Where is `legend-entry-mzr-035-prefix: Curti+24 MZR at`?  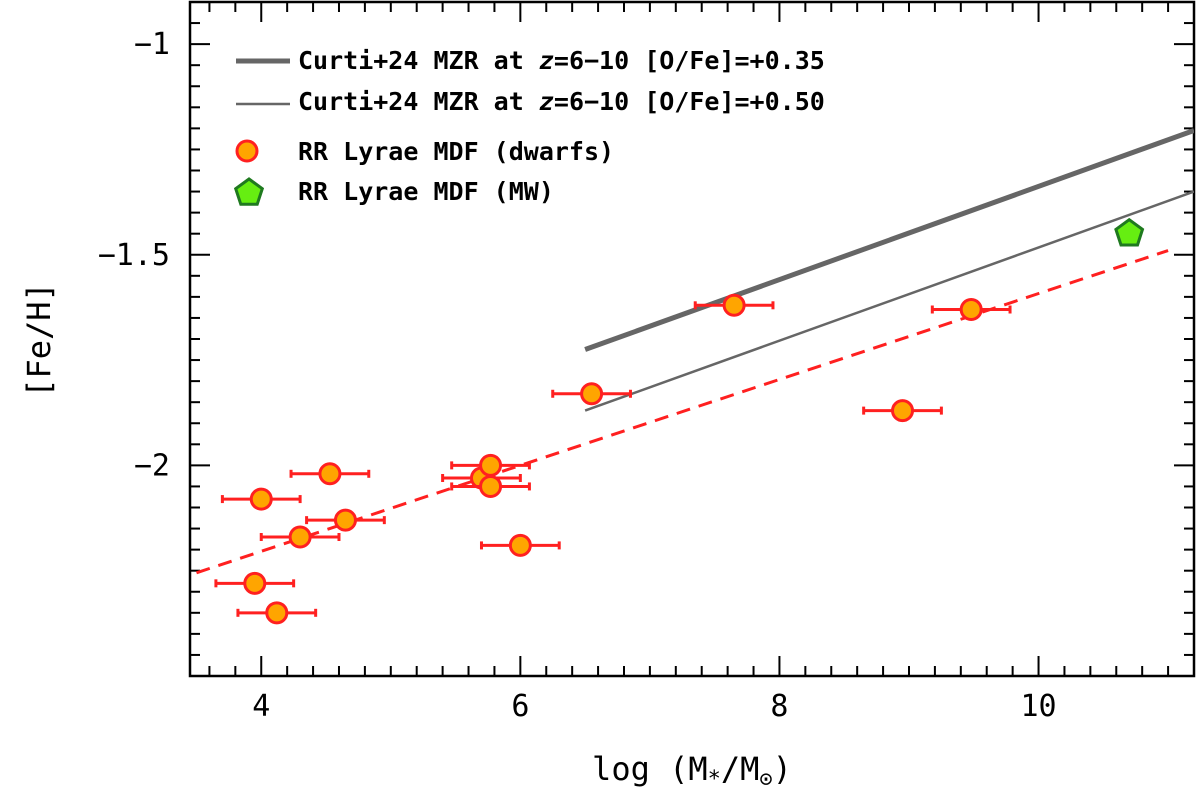 legend-entry-mzr-035-prefix: Curti+24 MZR at is located at coordinates (418, 60).